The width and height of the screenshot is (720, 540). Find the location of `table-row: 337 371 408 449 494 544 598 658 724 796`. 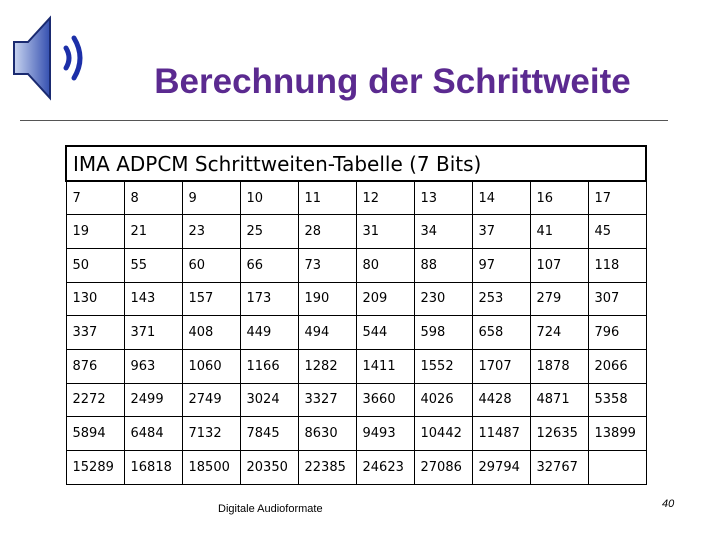

table-row: 337 371 408 449 494 544 598 658 724 796 is located at coordinates (356, 332).